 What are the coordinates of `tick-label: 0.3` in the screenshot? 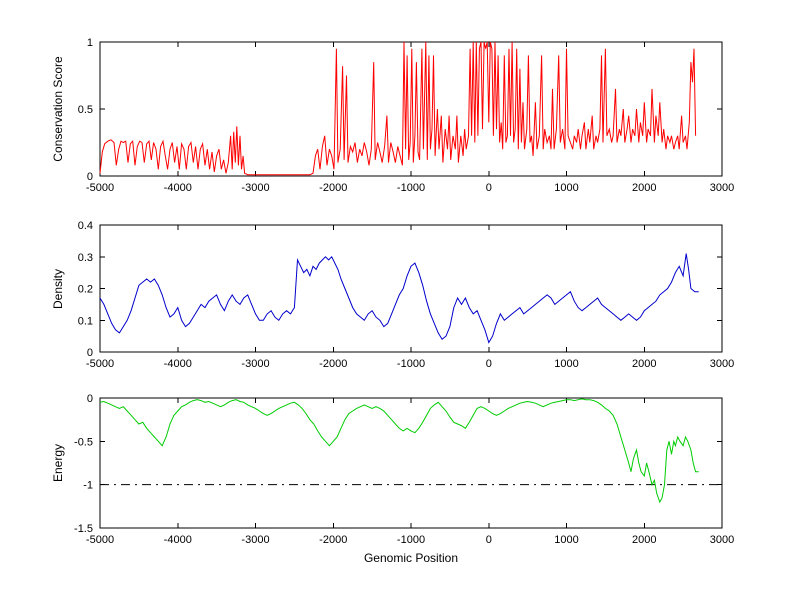 It's located at (85, 258).